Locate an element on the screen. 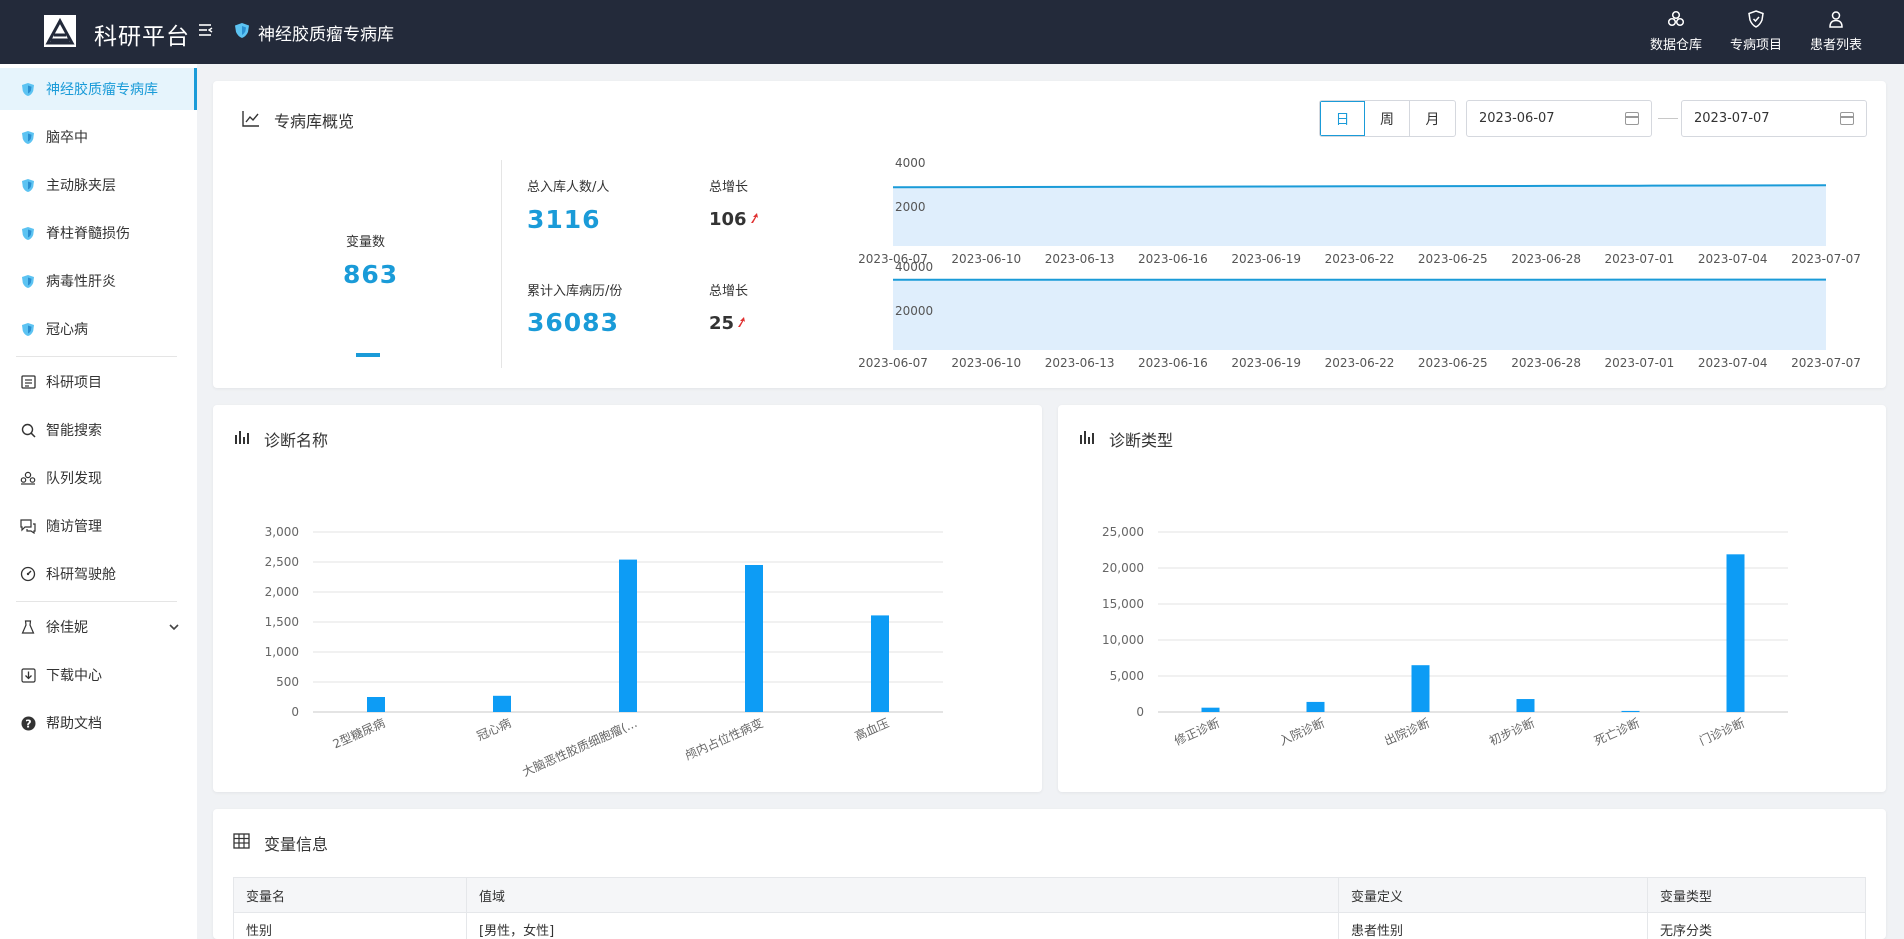 Image resolution: width=1904 pixels, height=939 pixels. sidebar-item-label: 病毒性肝炎 is located at coordinates (81, 282).